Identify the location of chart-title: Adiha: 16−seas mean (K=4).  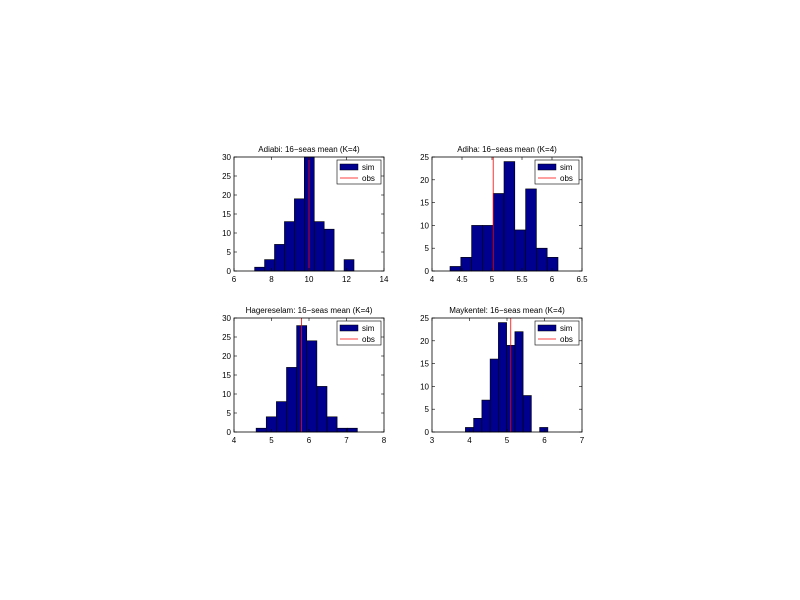
(507, 149).